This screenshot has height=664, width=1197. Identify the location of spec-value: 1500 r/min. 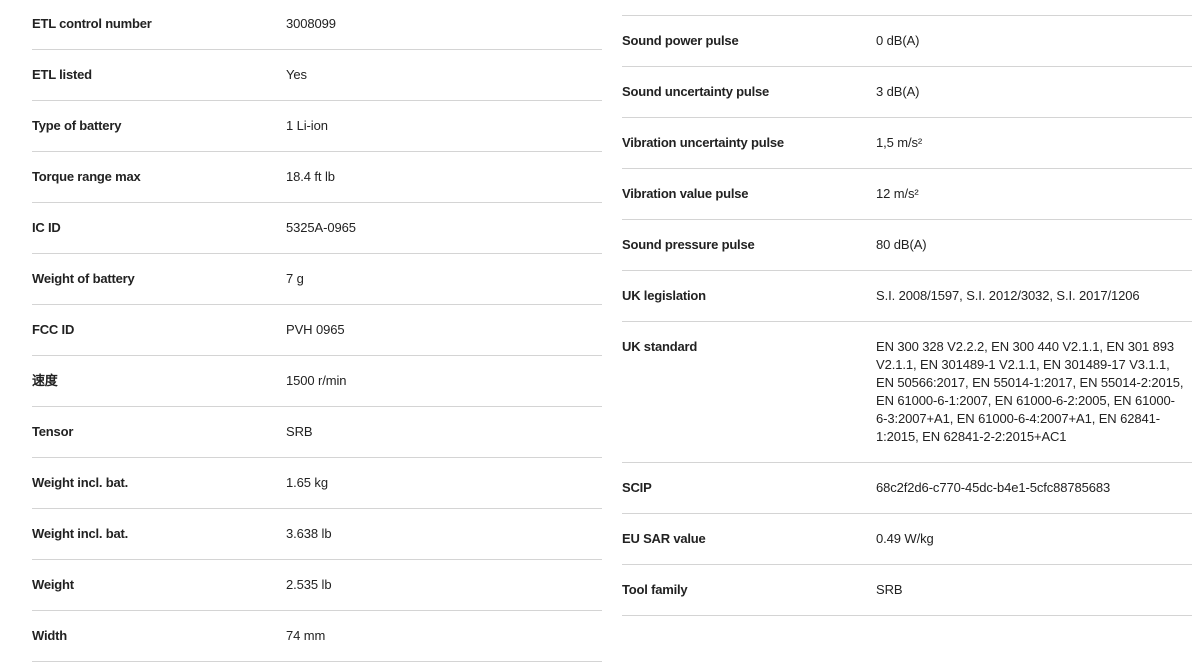
(316, 380).